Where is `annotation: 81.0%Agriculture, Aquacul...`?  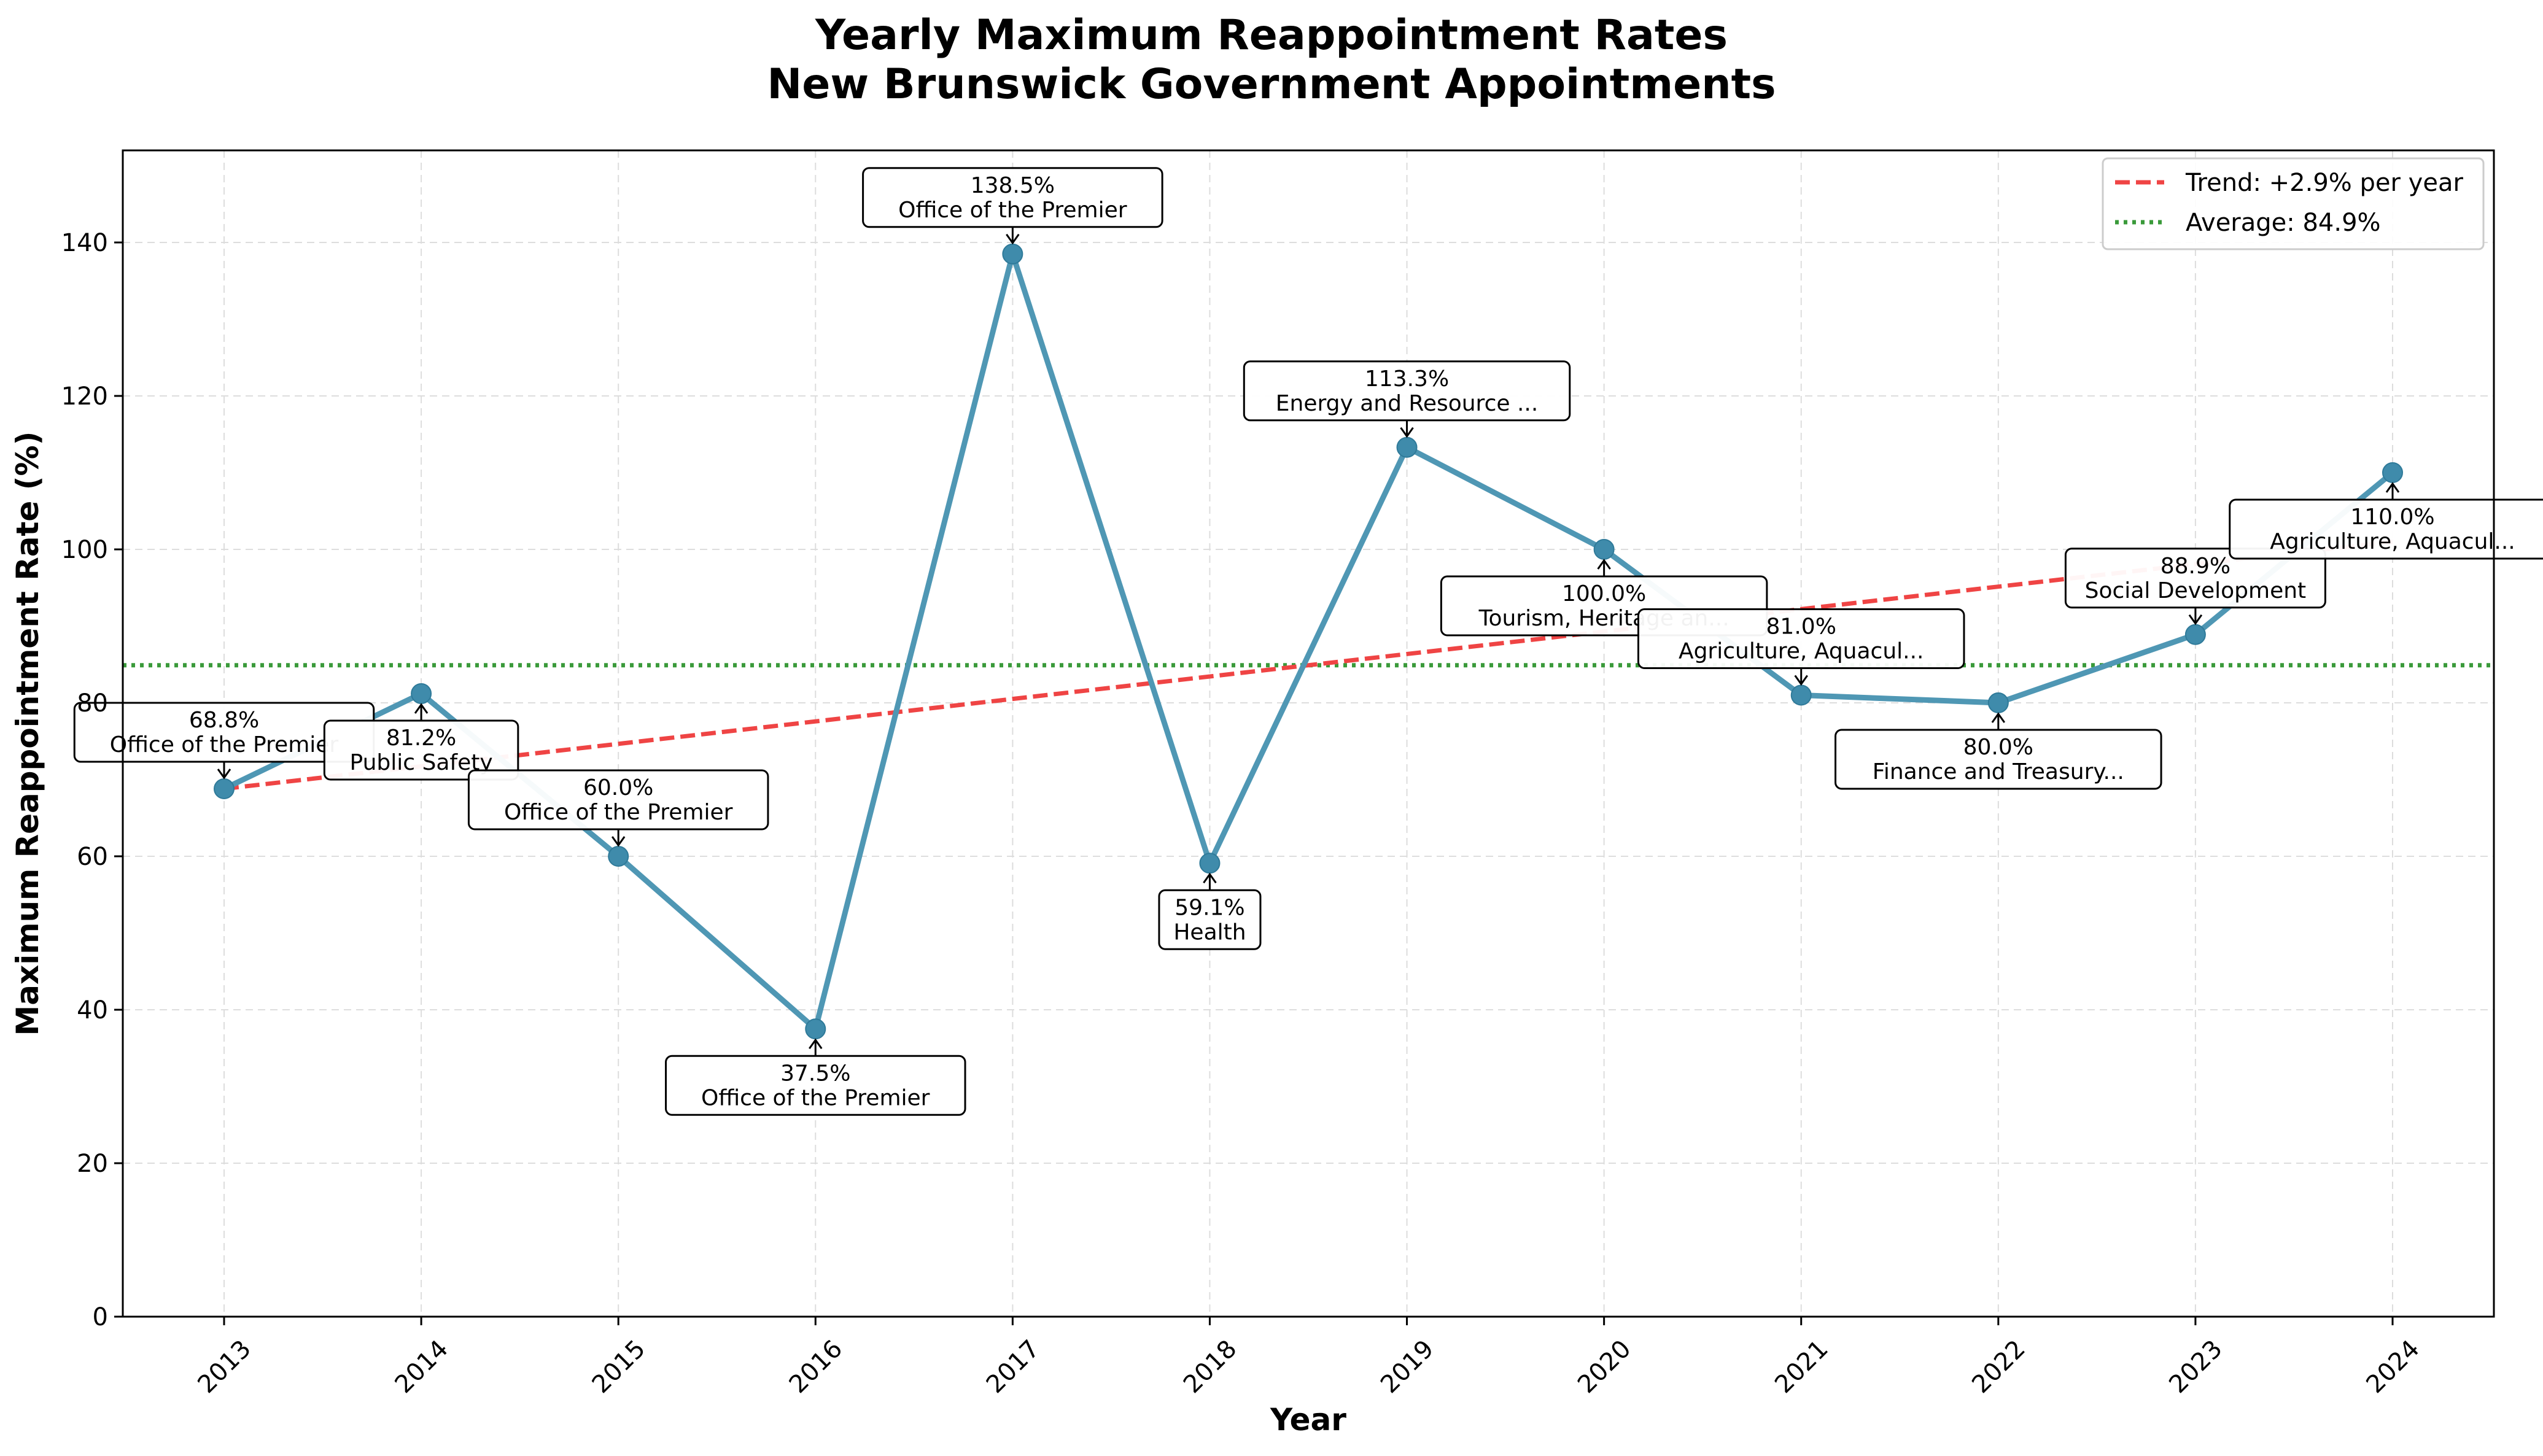 annotation: 81.0%Agriculture, Aquacul... is located at coordinates (1801, 647).